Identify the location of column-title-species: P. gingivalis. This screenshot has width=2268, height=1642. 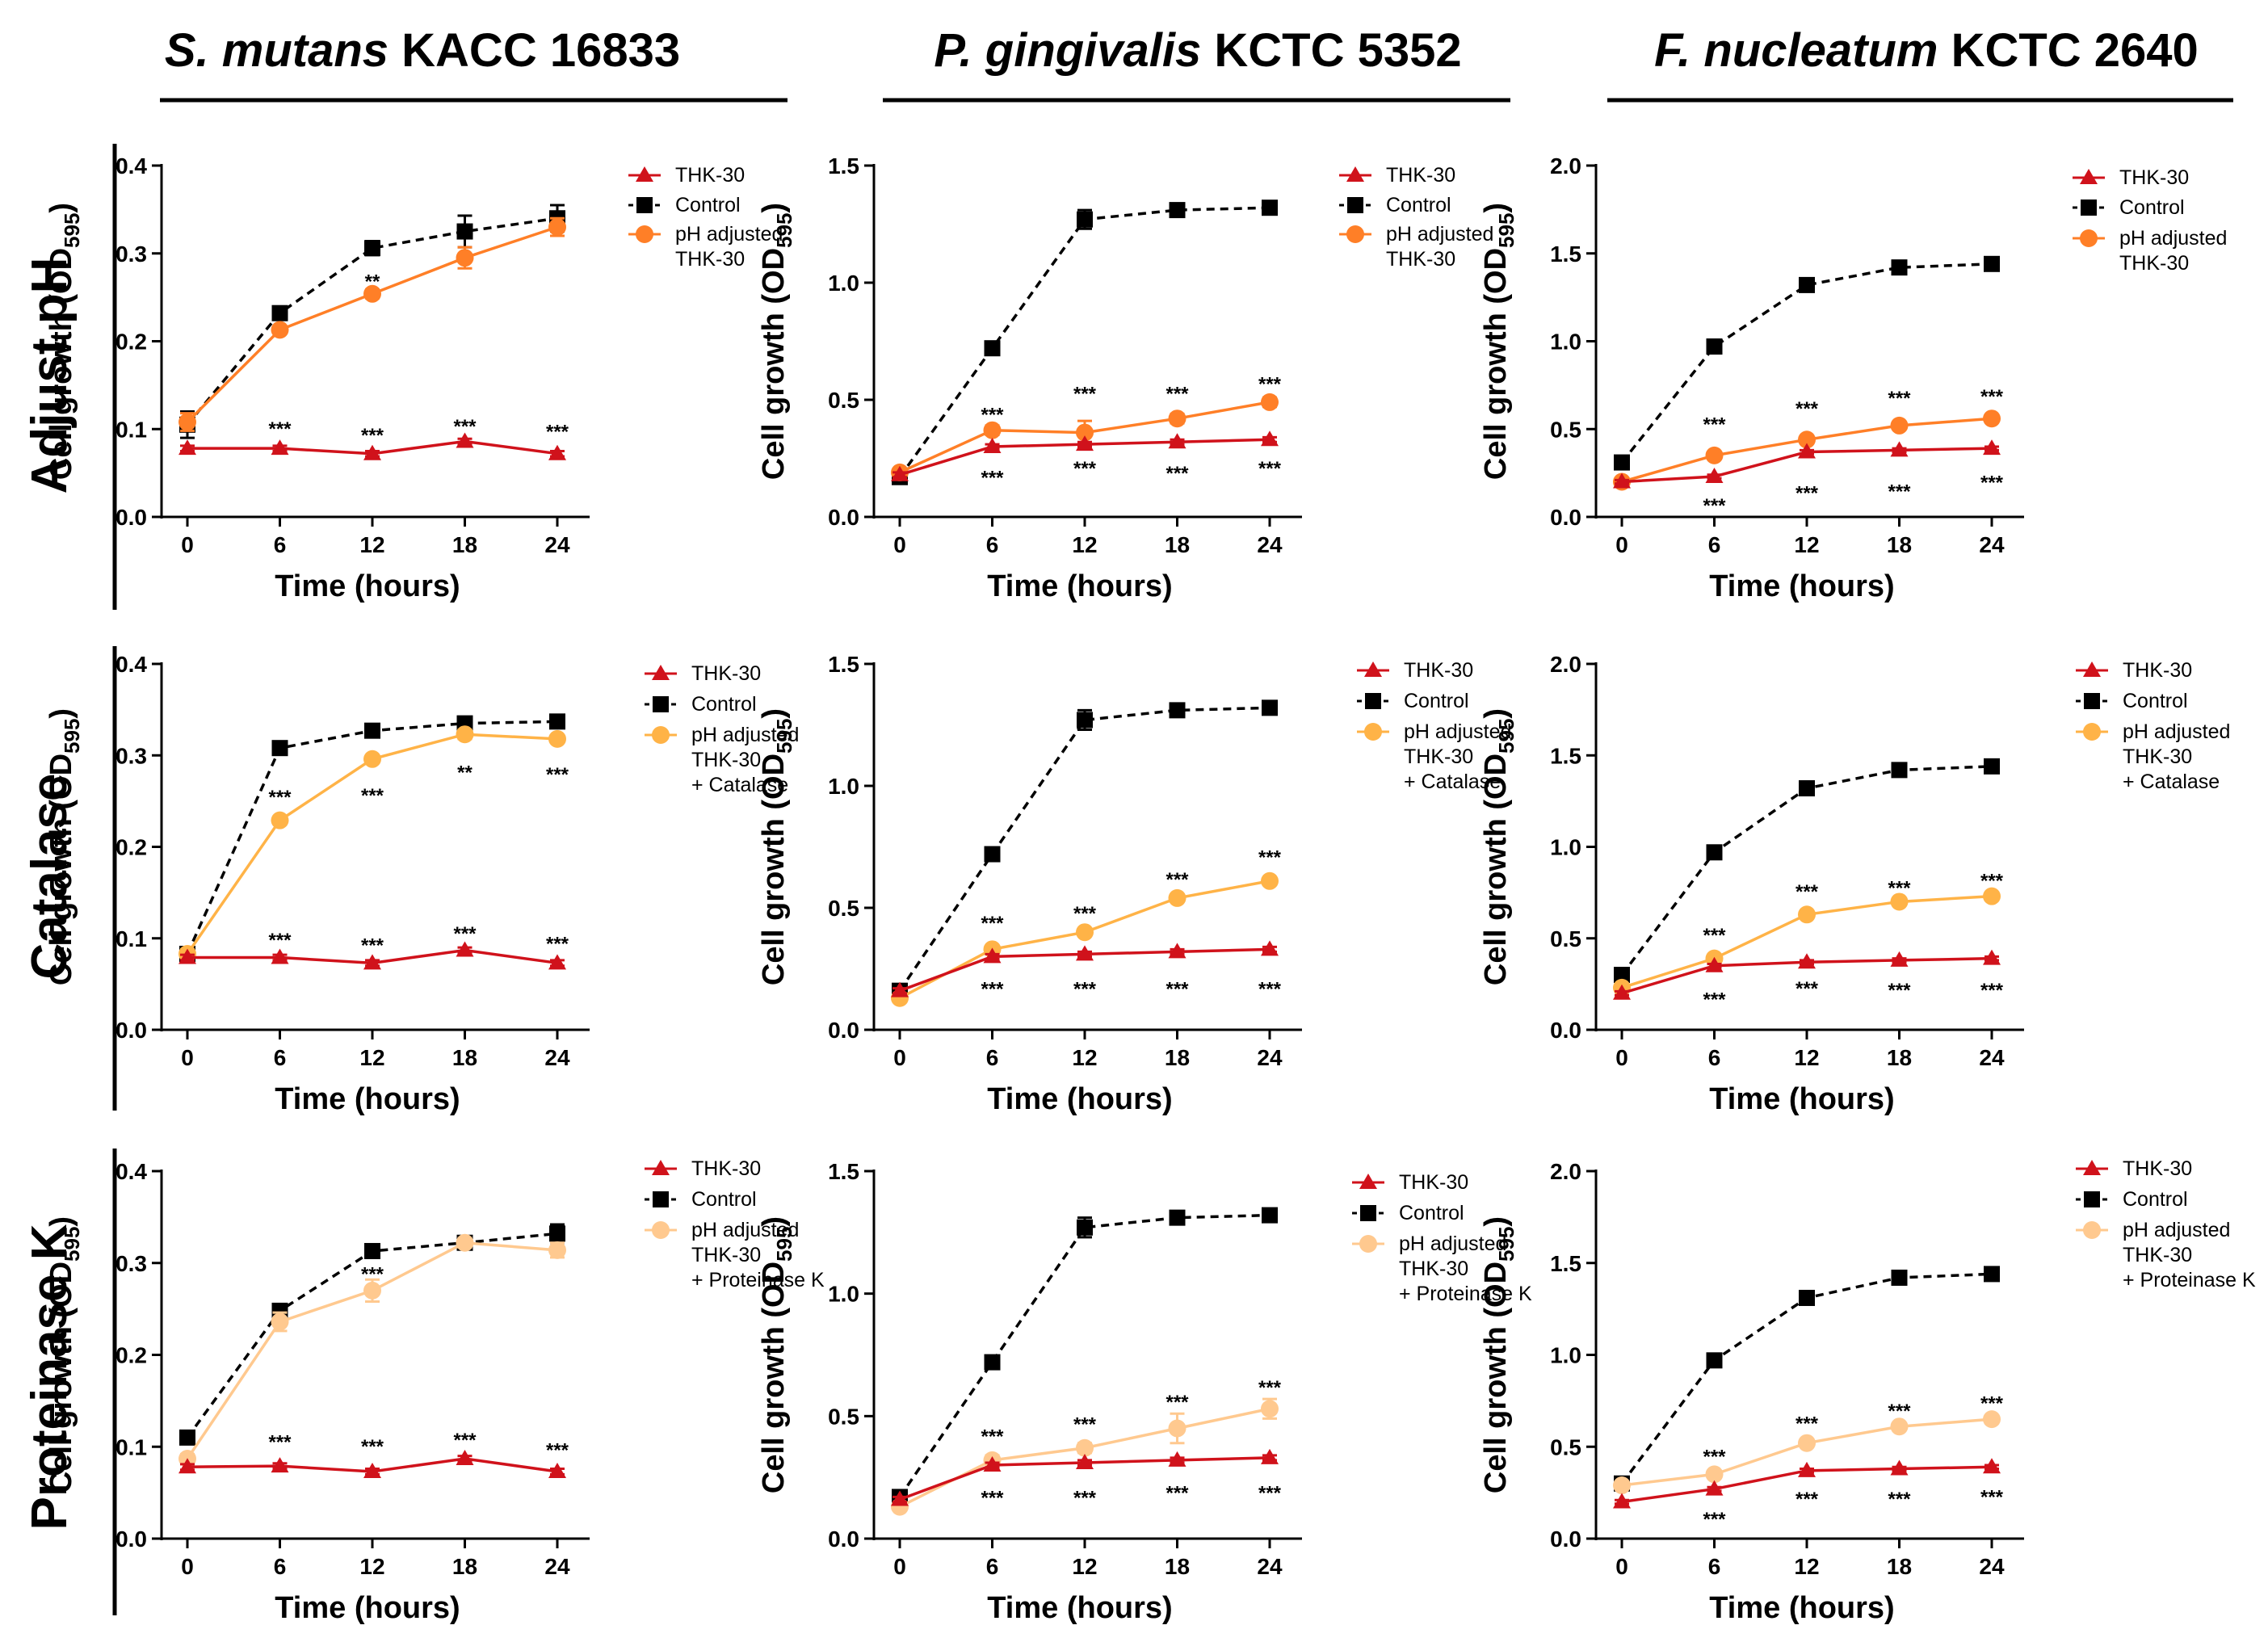
(1067, 50).